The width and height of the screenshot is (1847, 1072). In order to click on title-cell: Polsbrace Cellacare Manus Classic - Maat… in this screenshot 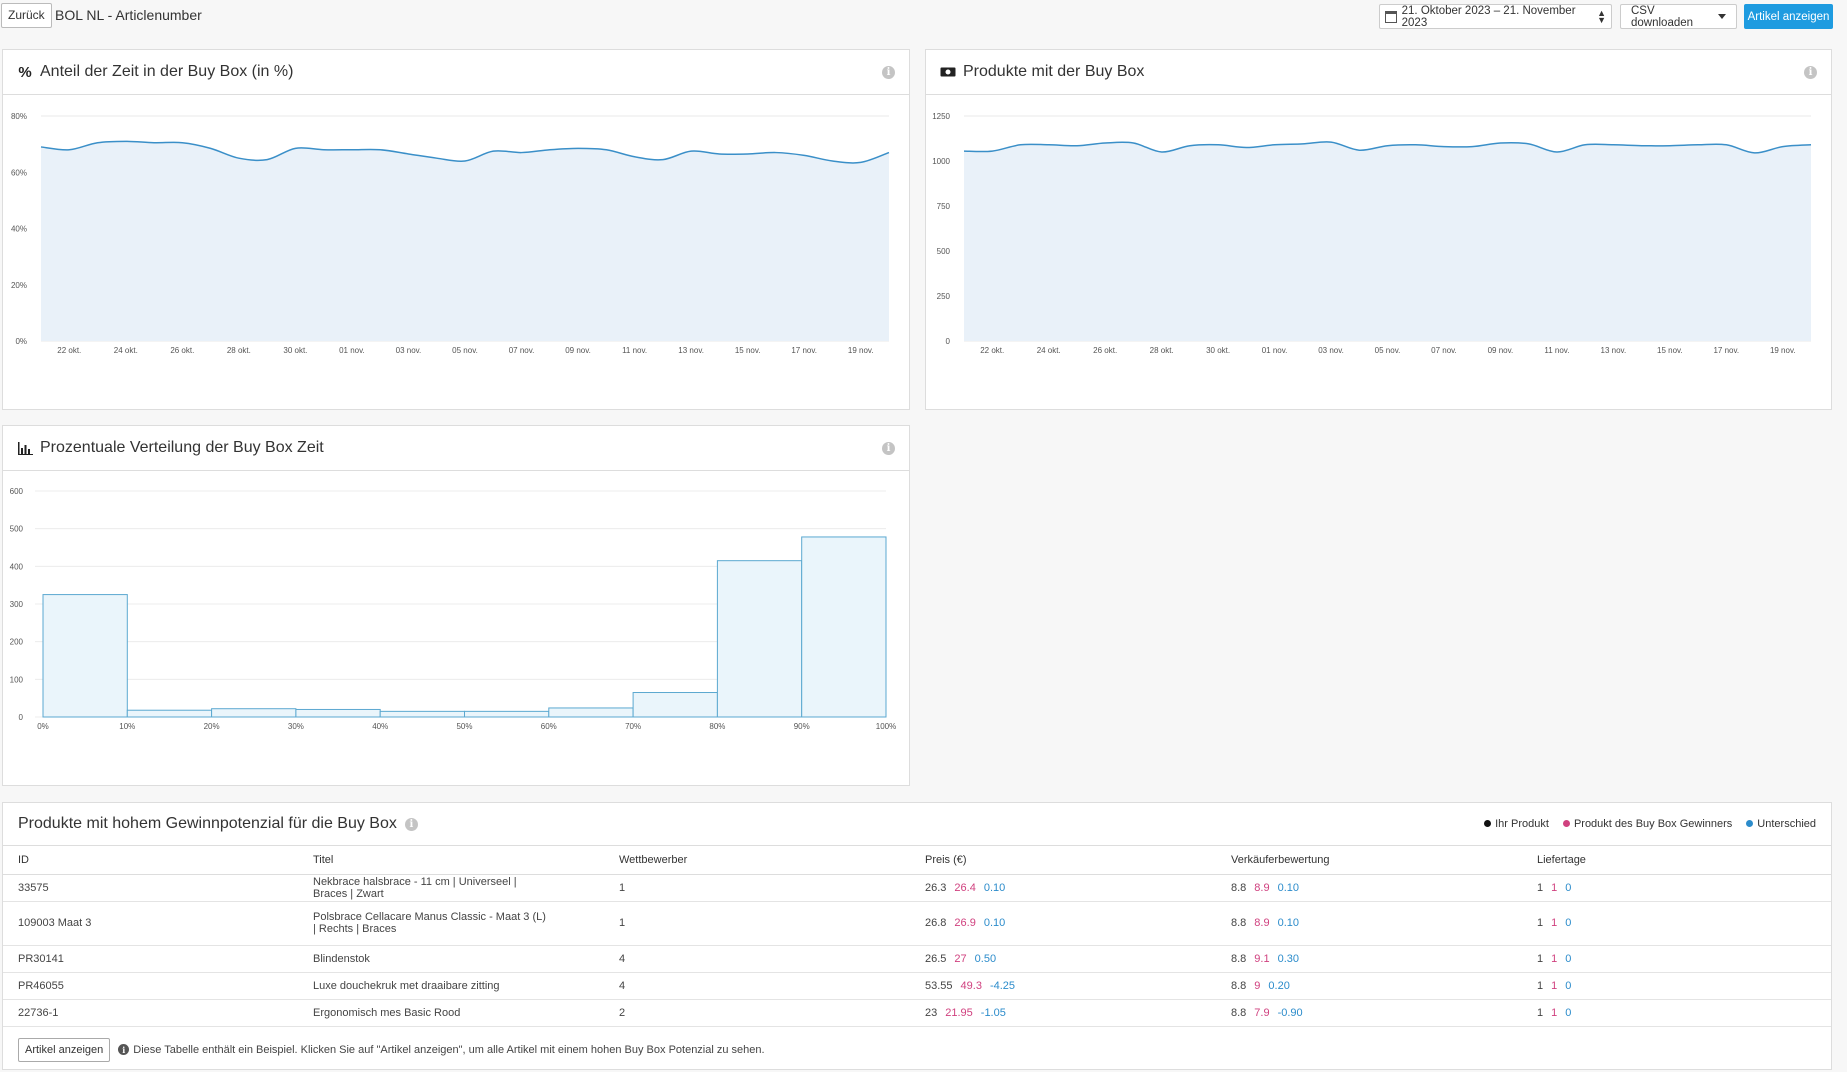, I will do `click(451, 923)`.